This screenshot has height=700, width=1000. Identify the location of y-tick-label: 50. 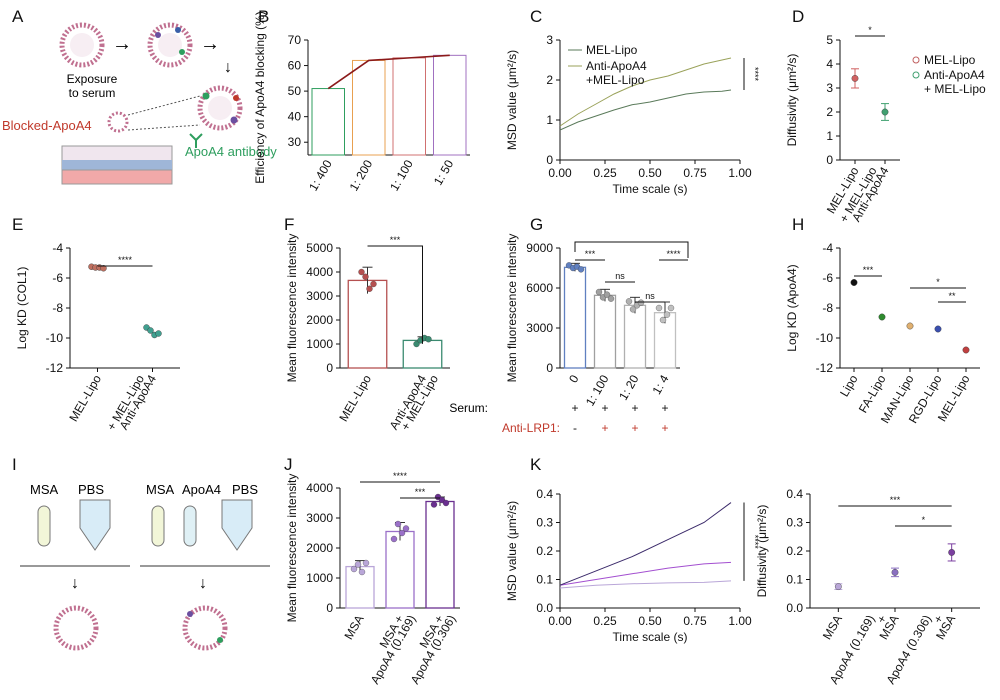
(295, 91).